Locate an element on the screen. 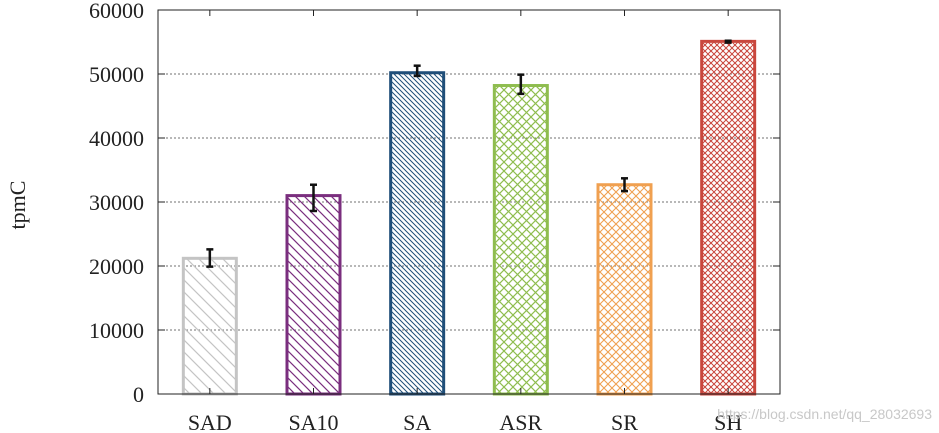 This screenshot has width=939, height=433. error-bar-sr is located at coordinates (624, 185).